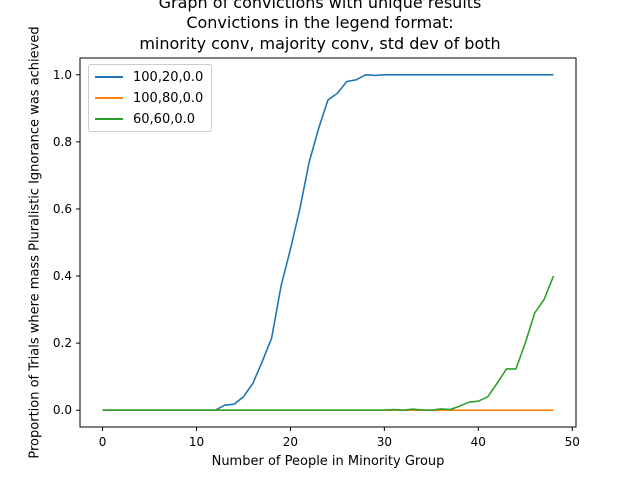 This screenshot has height=480, width=640. What do you see at coordinates (62, 276) in the screenshot?
I see `y-tick-label: 0.4` at bounding box center [62, 276].